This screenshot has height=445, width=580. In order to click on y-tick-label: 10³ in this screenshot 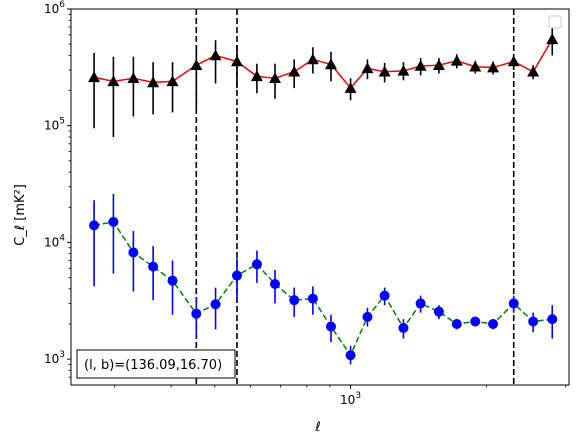, I will do `click(54, 358)`.